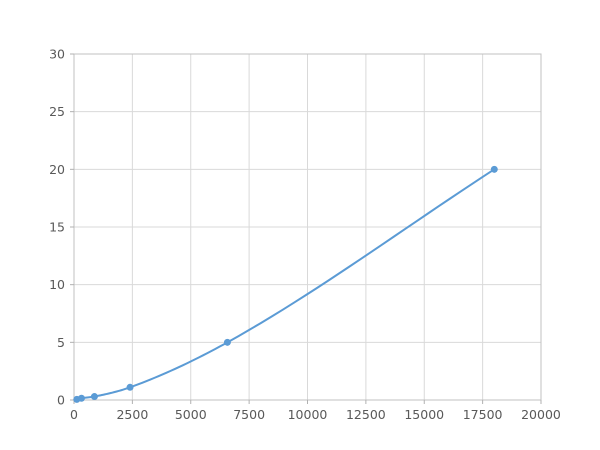  What do you see at coordinates (191, 414) in the screenshot?
I see `x-tick-label: 5000` at bounding box center [191, 414].